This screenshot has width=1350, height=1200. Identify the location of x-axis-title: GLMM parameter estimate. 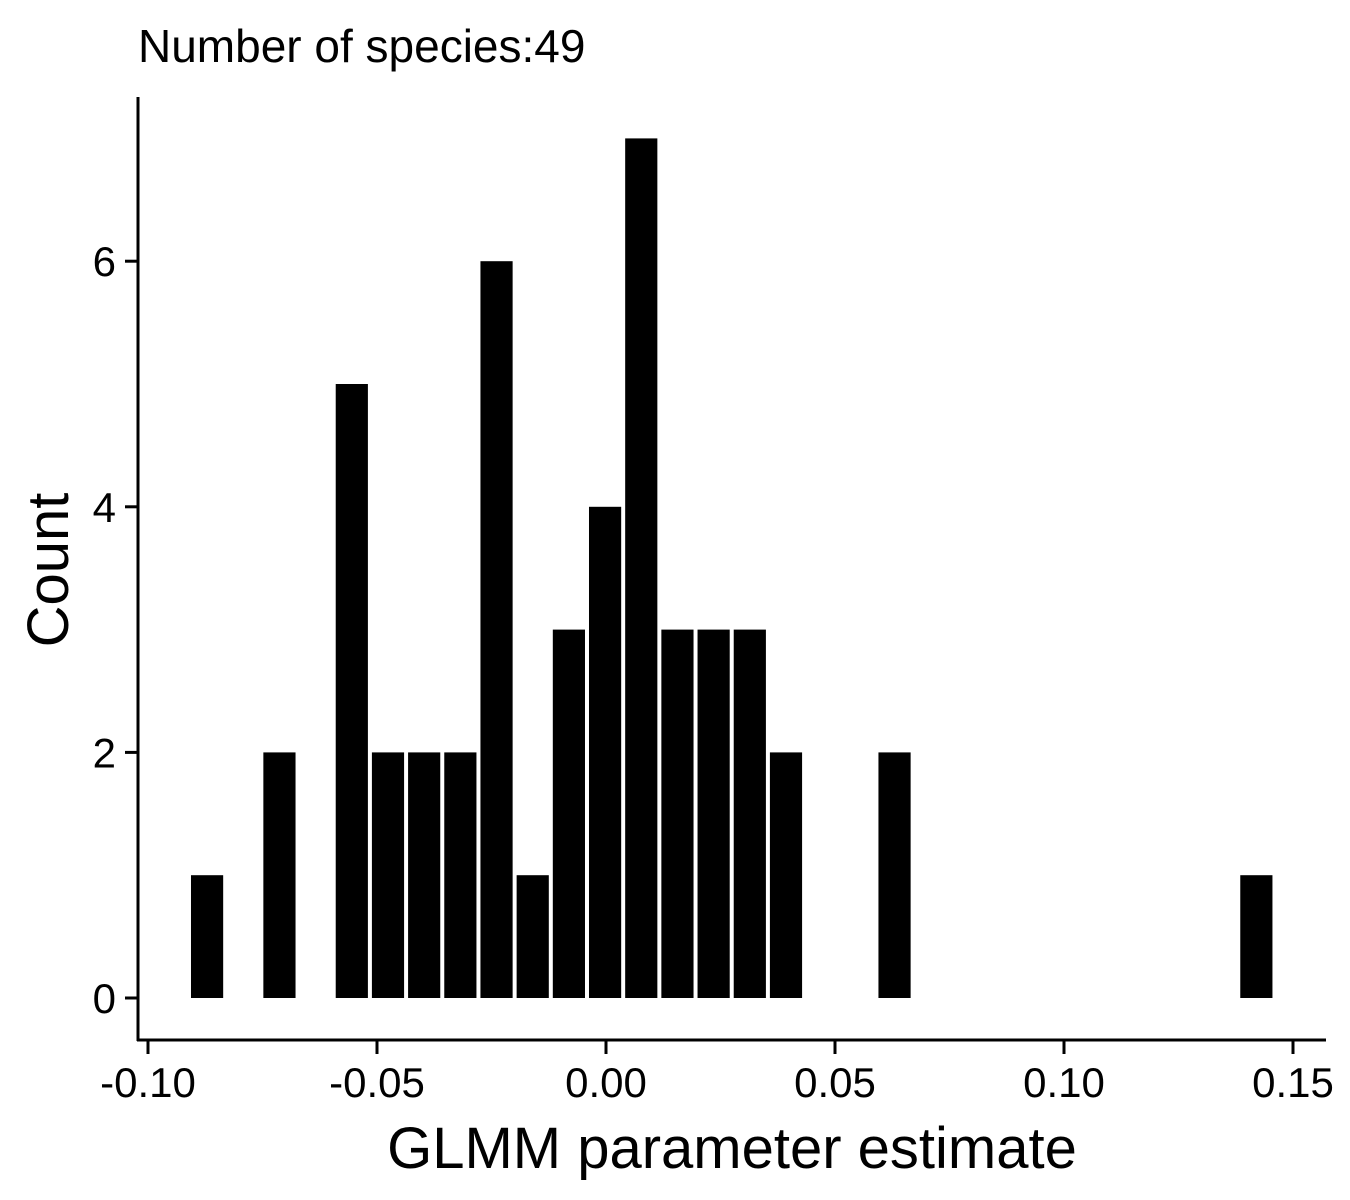
(732, 1148).